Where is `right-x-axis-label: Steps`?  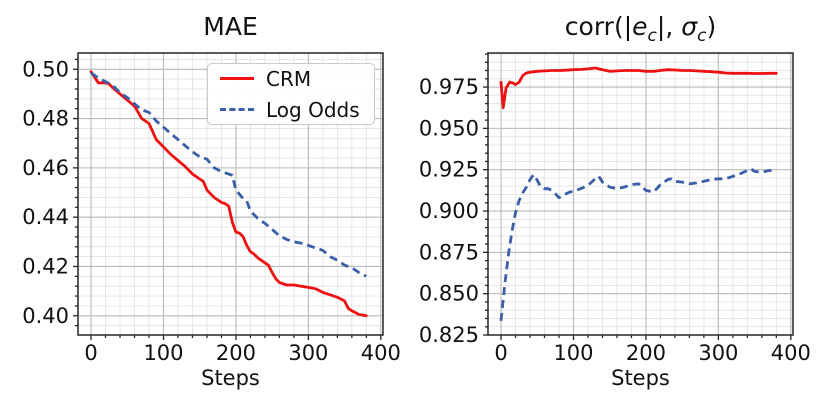 right-x-axis-label: Steps is located at coordinates (640, 378).